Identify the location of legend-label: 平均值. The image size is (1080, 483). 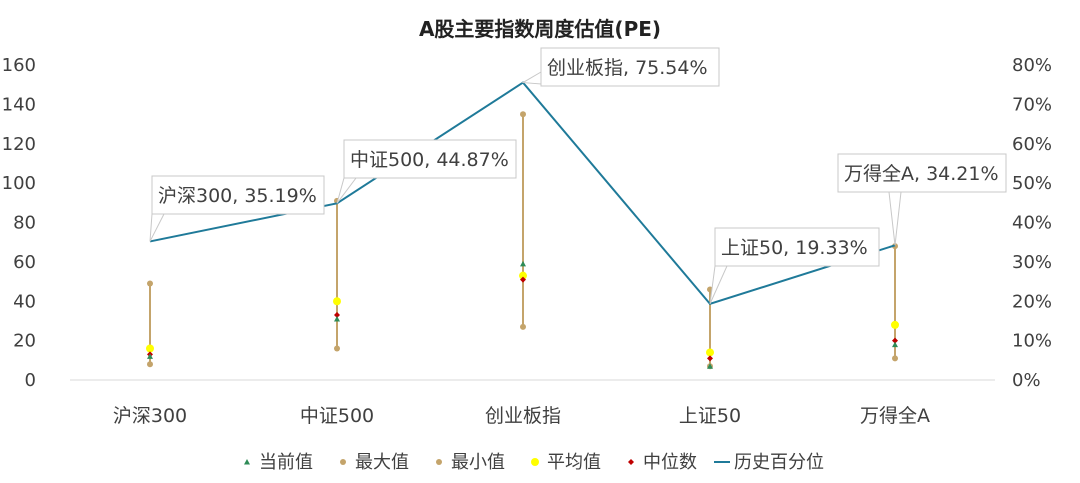
(574, 462).